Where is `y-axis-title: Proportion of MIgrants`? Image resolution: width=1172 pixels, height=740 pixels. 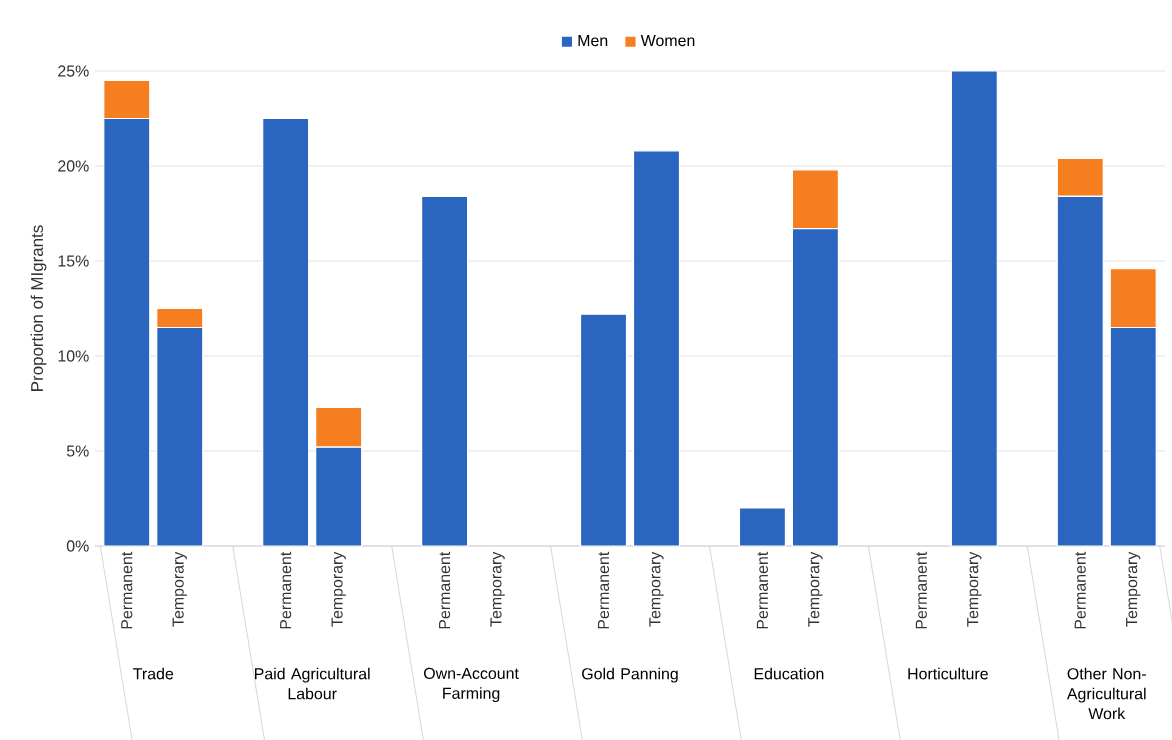
y-axis-title: Proportion of MIgrants is located at coordinates (38, 308).